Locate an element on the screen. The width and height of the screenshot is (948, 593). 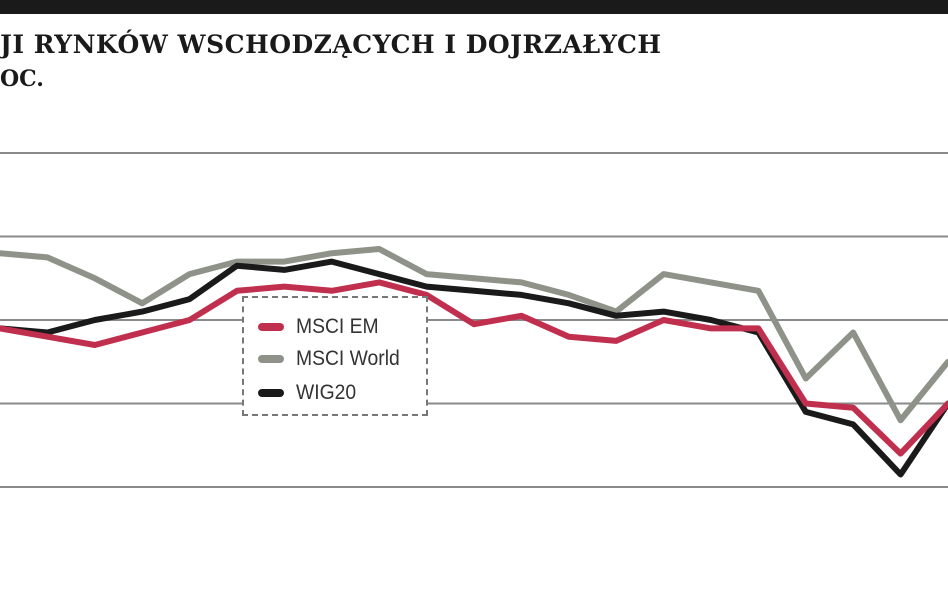
legend-label-msci-em: MSCI EM is located at coordinates (337, 326).